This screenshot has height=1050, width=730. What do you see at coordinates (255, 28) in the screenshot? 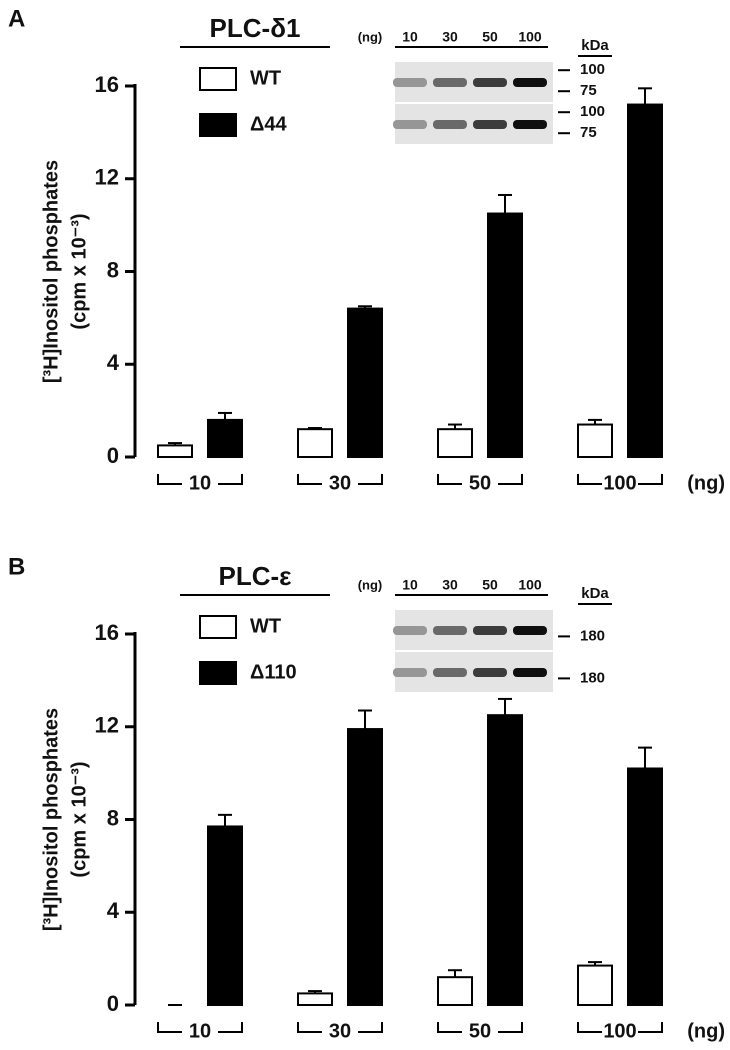
I see `chart-title: PLC-δ1` at bounding box center [255, 28].